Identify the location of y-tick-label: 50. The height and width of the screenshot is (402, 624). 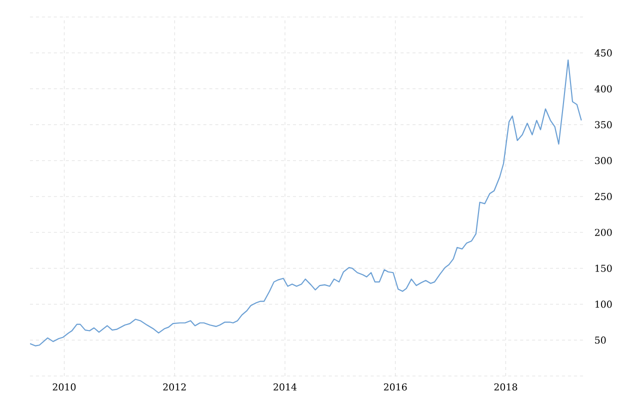
(600, 340).